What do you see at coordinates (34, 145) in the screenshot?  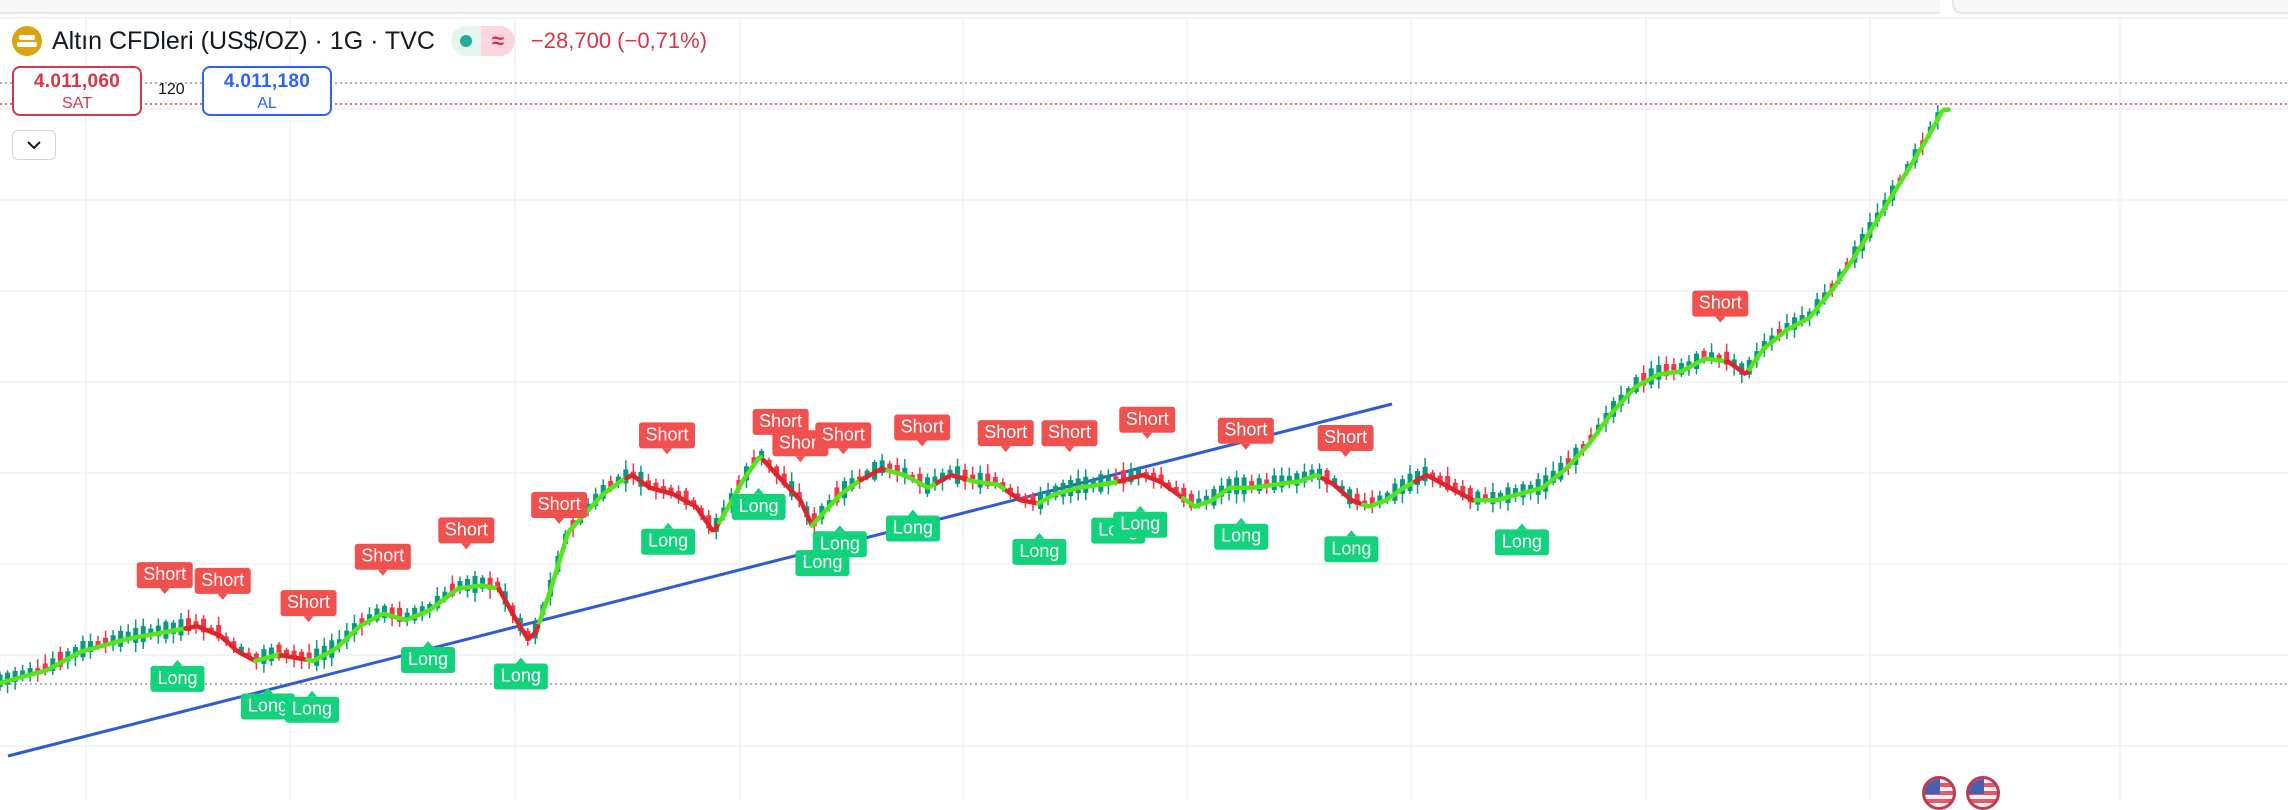 I see `collapse-button` at bounding box center [34, 145].